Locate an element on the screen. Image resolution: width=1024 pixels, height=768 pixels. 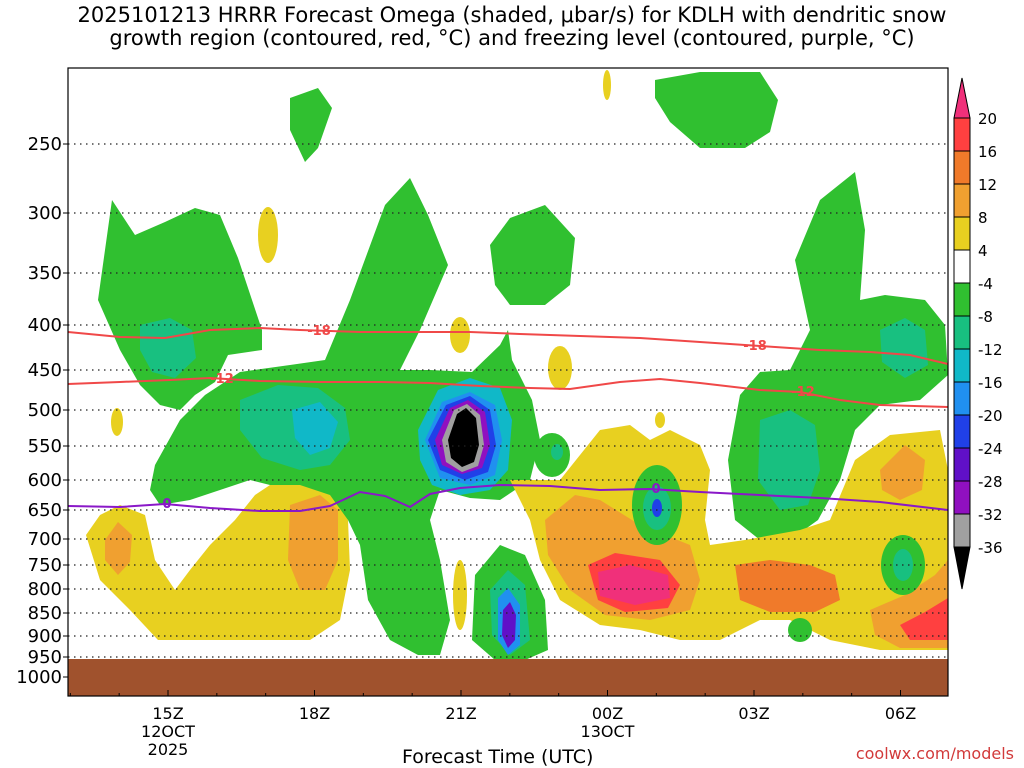
omega-cell-yellow-f is located at coordinates (607, 85).